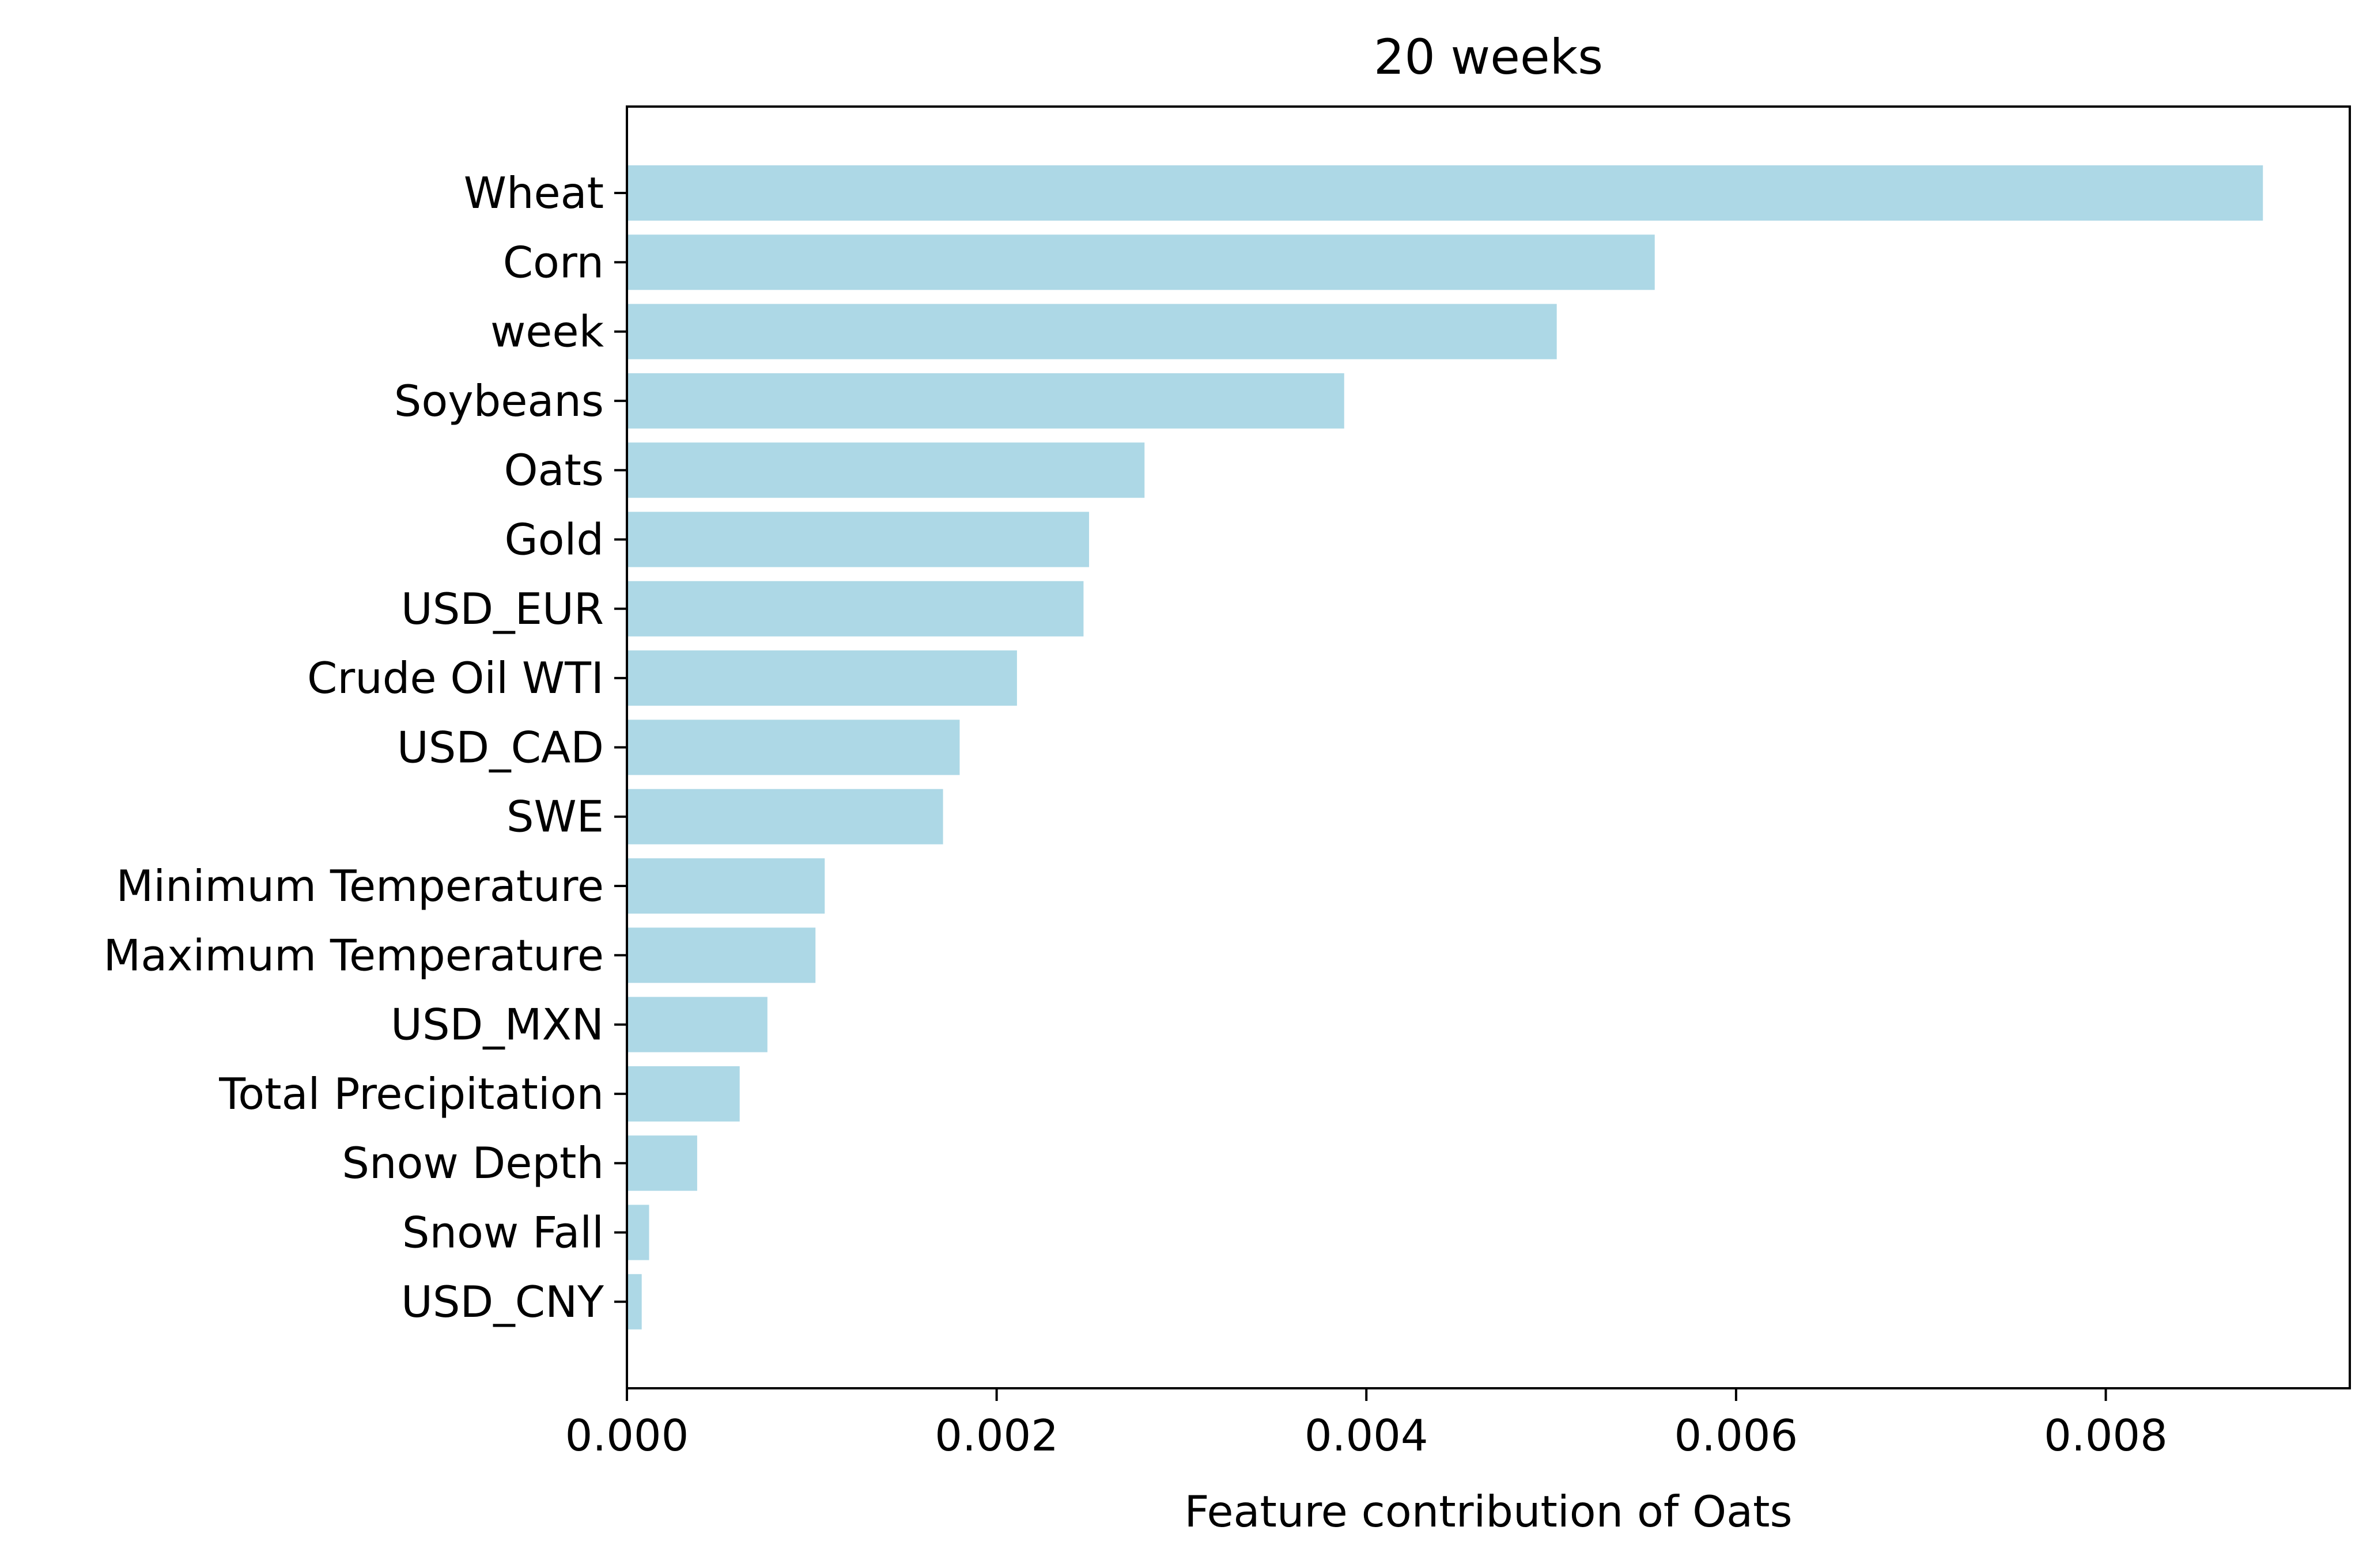 The height and width of the screenshot is (1568, 2374). What do you see at coordinates (855, 609) in the screenshot?
I see `bar-usd-eur` at bounding box center [855, 609].